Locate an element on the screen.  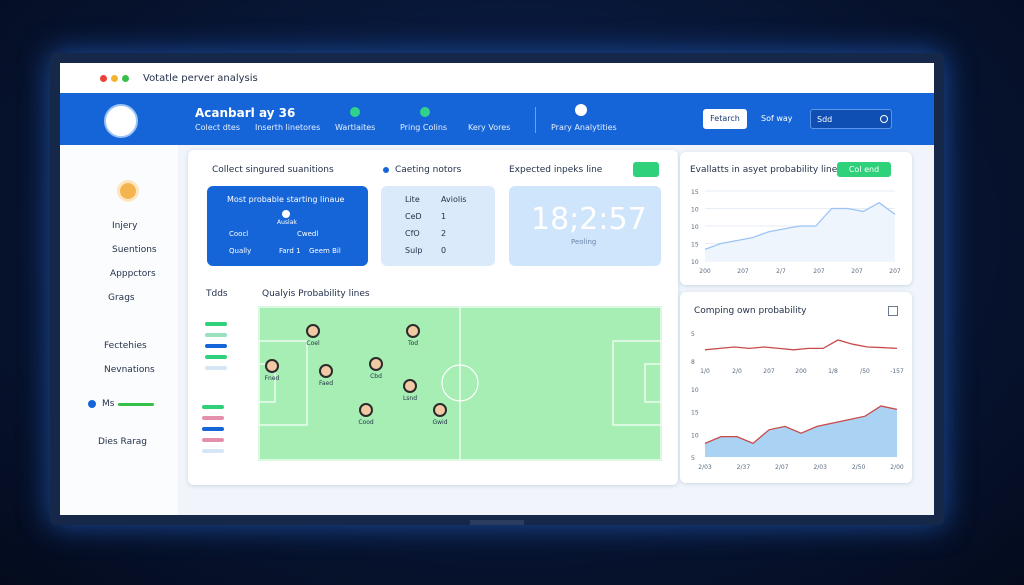
sidebar-item: Nevnations is located at coordinates (129, 370).